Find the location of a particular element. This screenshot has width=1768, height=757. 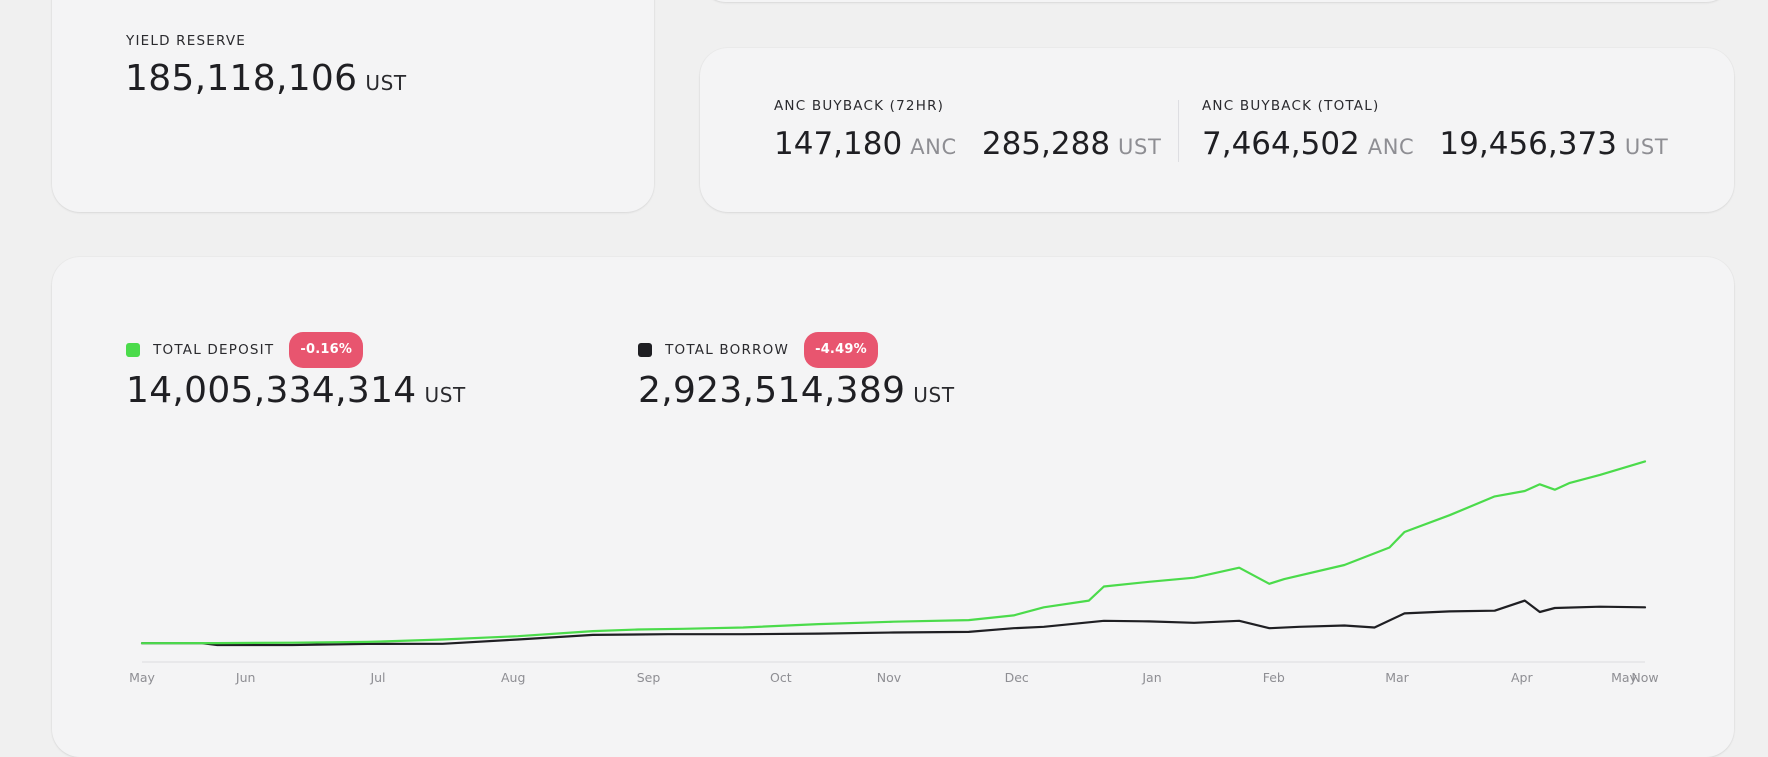

yield-reserve-amount: 185,118,106 UST is located at coordinates (266, 78).